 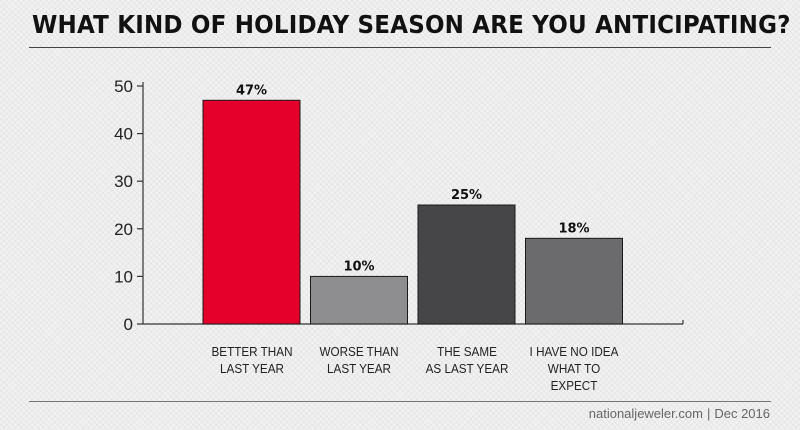 What do you see at coordinates (400, 401) in the screenshot?
I see `footer-rule` at bounding box center [400, 401].